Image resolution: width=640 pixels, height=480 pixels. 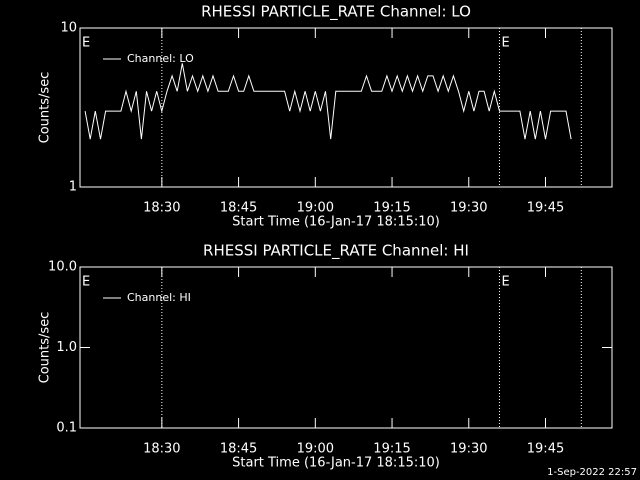 What do you see at coordinates (592, 472) in the screenshot?
I see `footer: 1-Sep-2022 22:57` at bounding box center [592, 472].